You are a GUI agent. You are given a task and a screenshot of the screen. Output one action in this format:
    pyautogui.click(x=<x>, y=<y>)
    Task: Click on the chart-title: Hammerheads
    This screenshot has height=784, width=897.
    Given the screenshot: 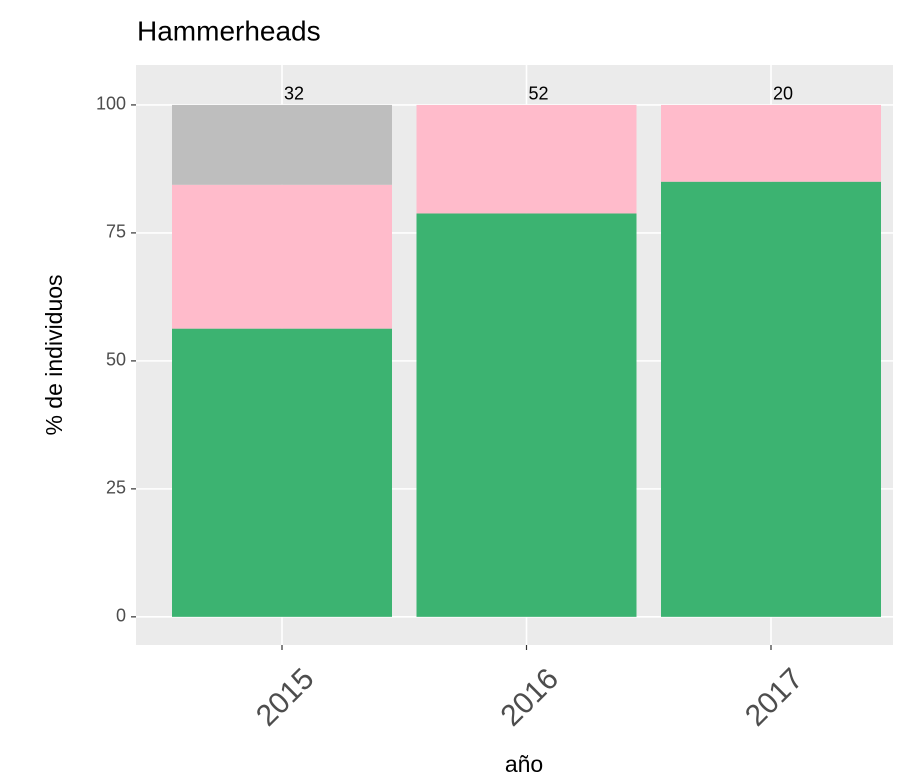 What is the action you would take?
    pyautogui.click(x=229, y=30)
    